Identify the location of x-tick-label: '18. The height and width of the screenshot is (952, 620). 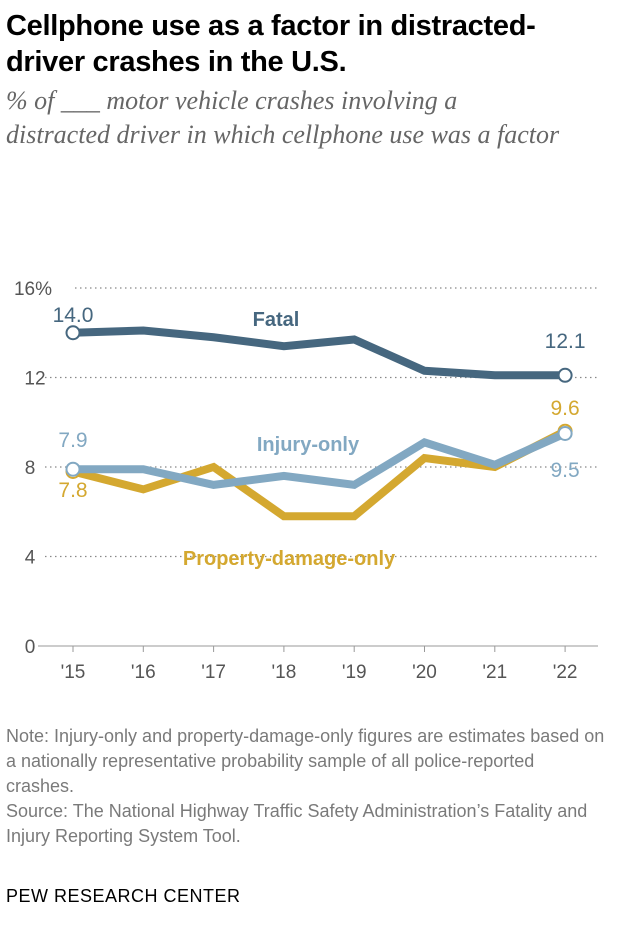
(284, 672).